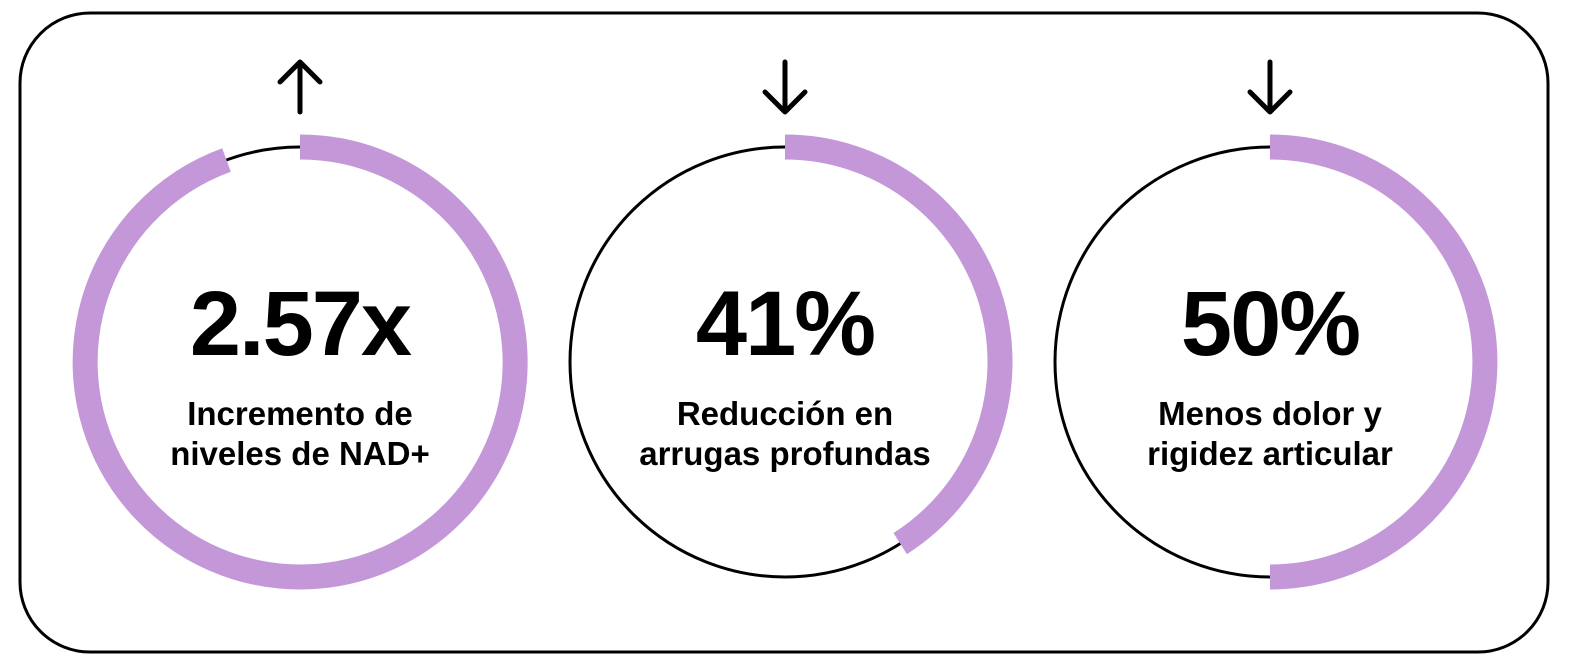 The width and height of the screenshot is (1584, 672). I want to click on arrow-up, so click(300, 87).